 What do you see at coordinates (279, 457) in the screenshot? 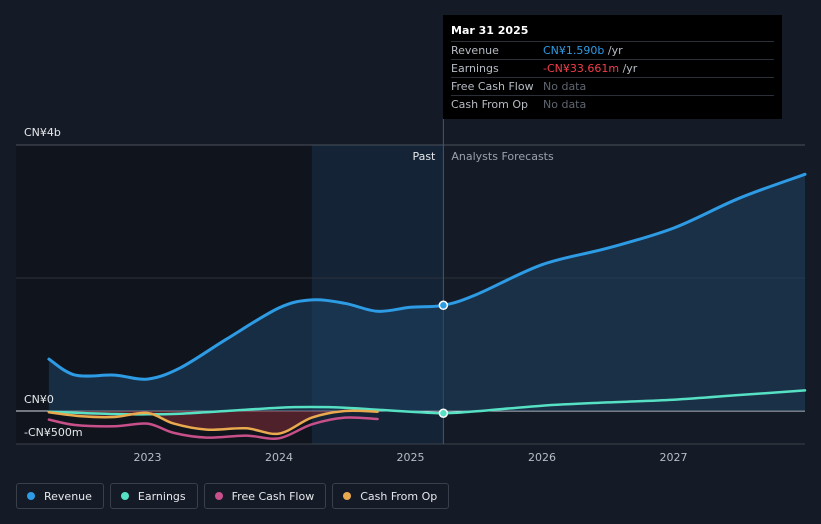
I see `x-tick-label: 2024` at bounding box center [279, 457].